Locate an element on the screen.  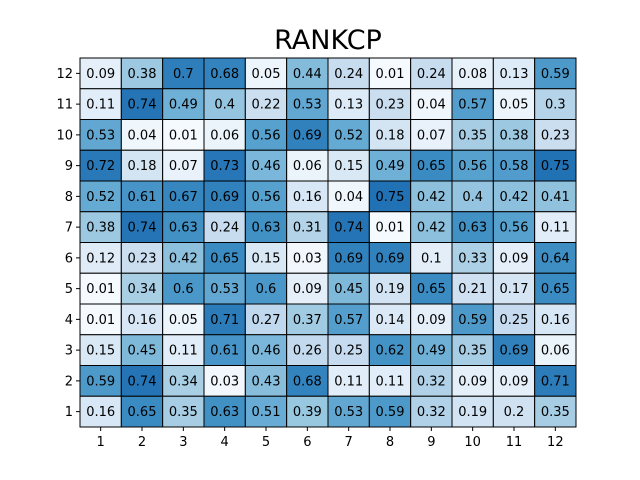
cell-value-label: 0.01 is located at coordinates (390, 228).